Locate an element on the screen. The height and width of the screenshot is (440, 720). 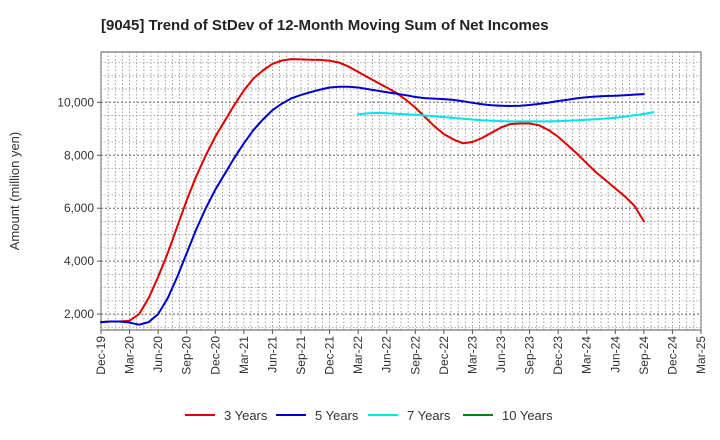
x-tick-label: Mar-24 is located at coordinates (587, 355).